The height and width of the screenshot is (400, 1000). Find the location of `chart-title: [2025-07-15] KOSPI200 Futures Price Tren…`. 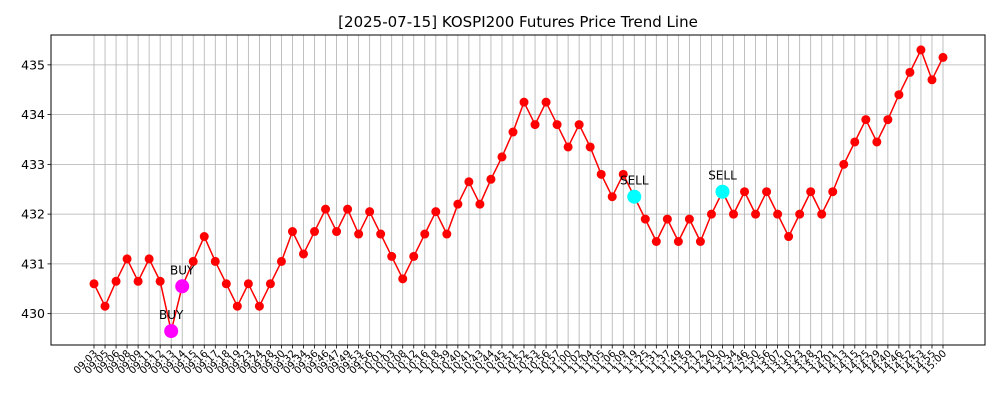

chart-title: [2025-07-15] KOSPI200 Futures Price Tren… is located at coordinates (518, 22).